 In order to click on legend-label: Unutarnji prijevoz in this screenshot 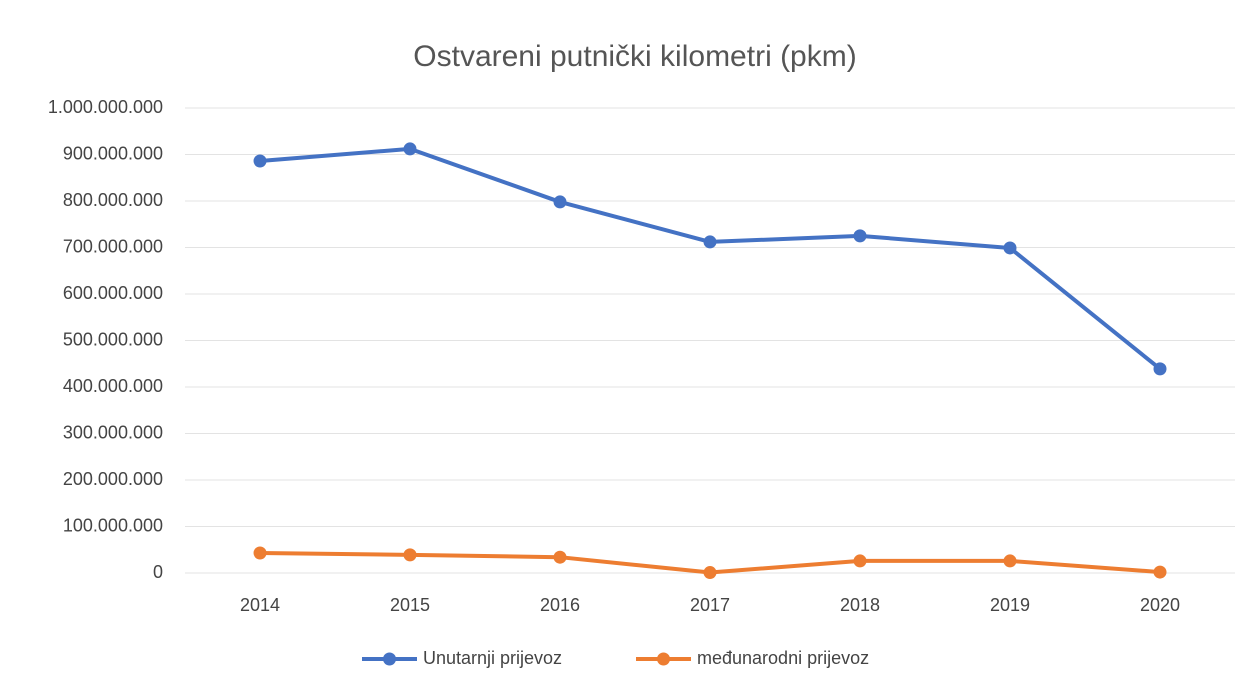, I will do `click(492, 658)`.